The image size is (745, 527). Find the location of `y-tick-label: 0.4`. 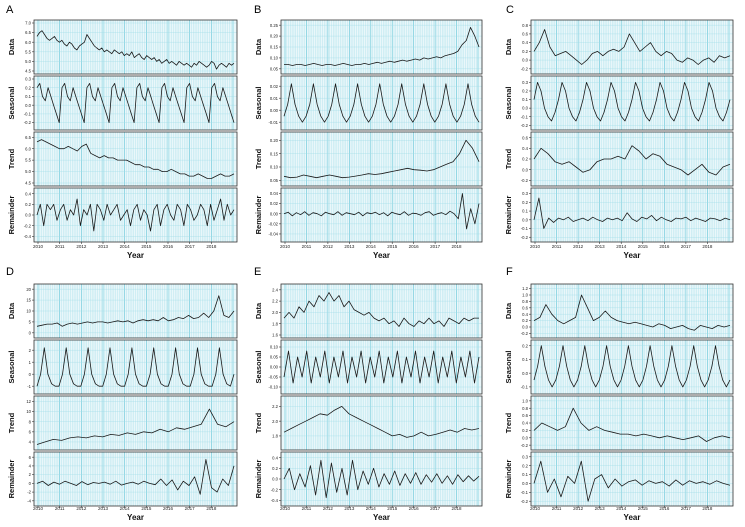

y-tick-label: 0.4 is located at coordinates (525, 42).